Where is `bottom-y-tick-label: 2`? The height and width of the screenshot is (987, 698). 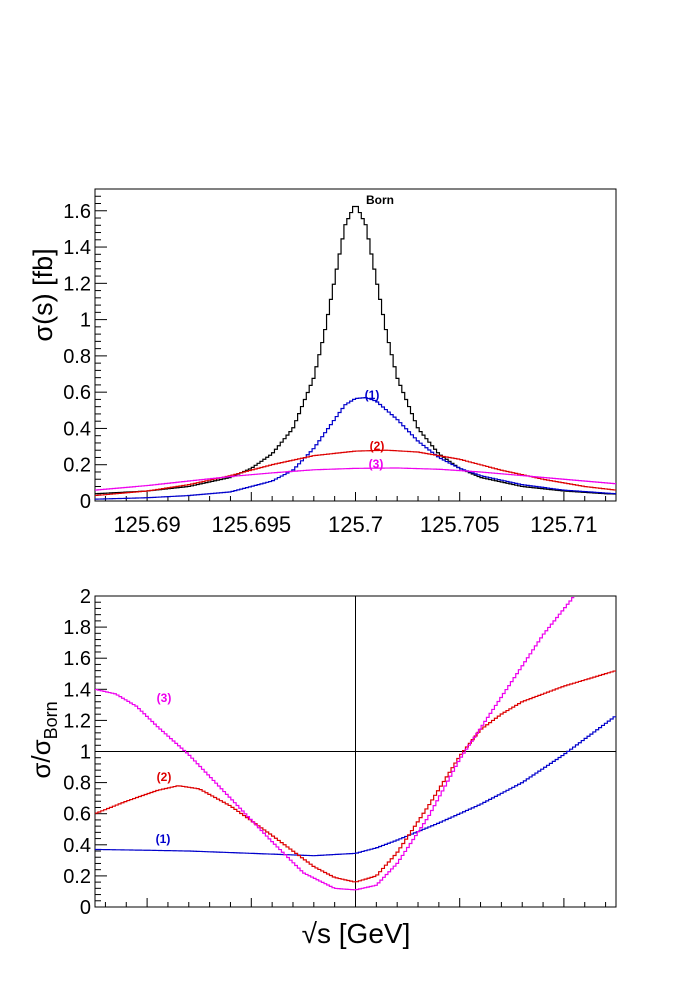 bottom-y-tick-label: 2 is located at coordinates (85, 597).